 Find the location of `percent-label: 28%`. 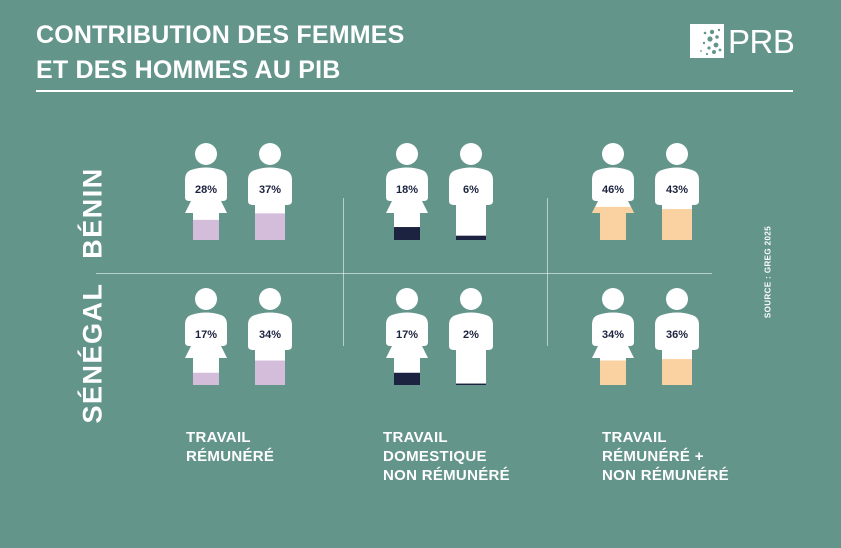

percent-label: 28% is located at coordinates (206, 190).